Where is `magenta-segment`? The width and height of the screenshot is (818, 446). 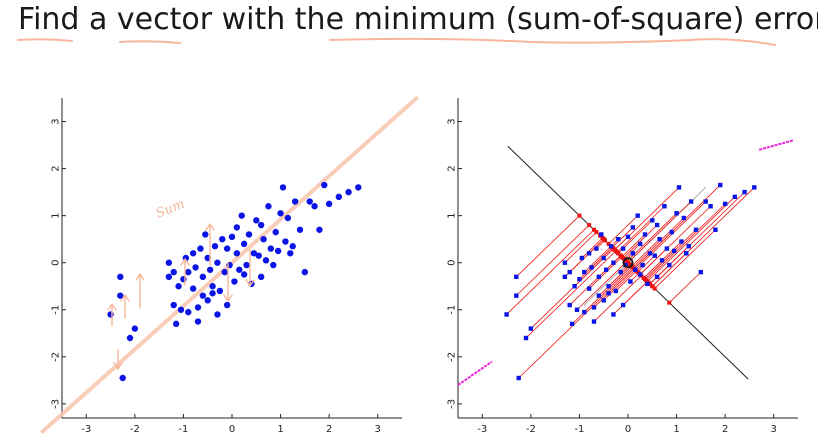
magenta-segment is located at coordinates (776, 145).